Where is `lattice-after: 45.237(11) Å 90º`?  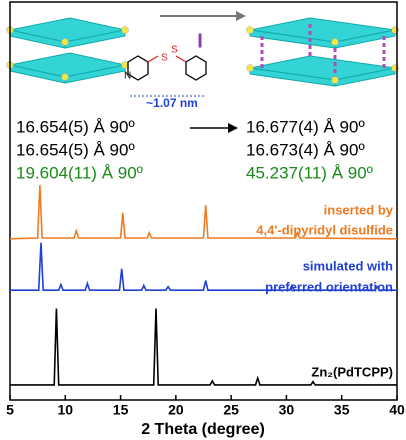 lattice-after: 45.237(11) Å 90º is located at coordinates (309, 172).